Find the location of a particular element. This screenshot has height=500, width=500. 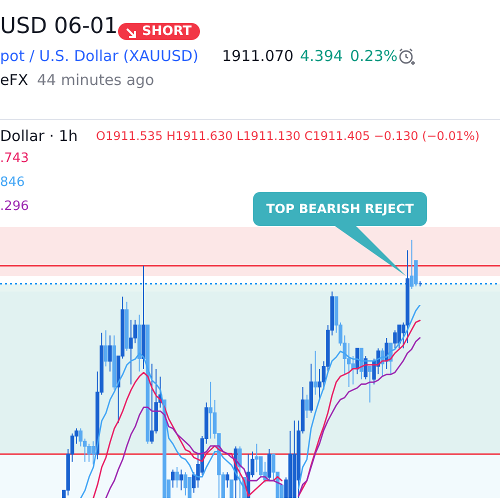

text: SHORT is located at coordinates (159, 31).